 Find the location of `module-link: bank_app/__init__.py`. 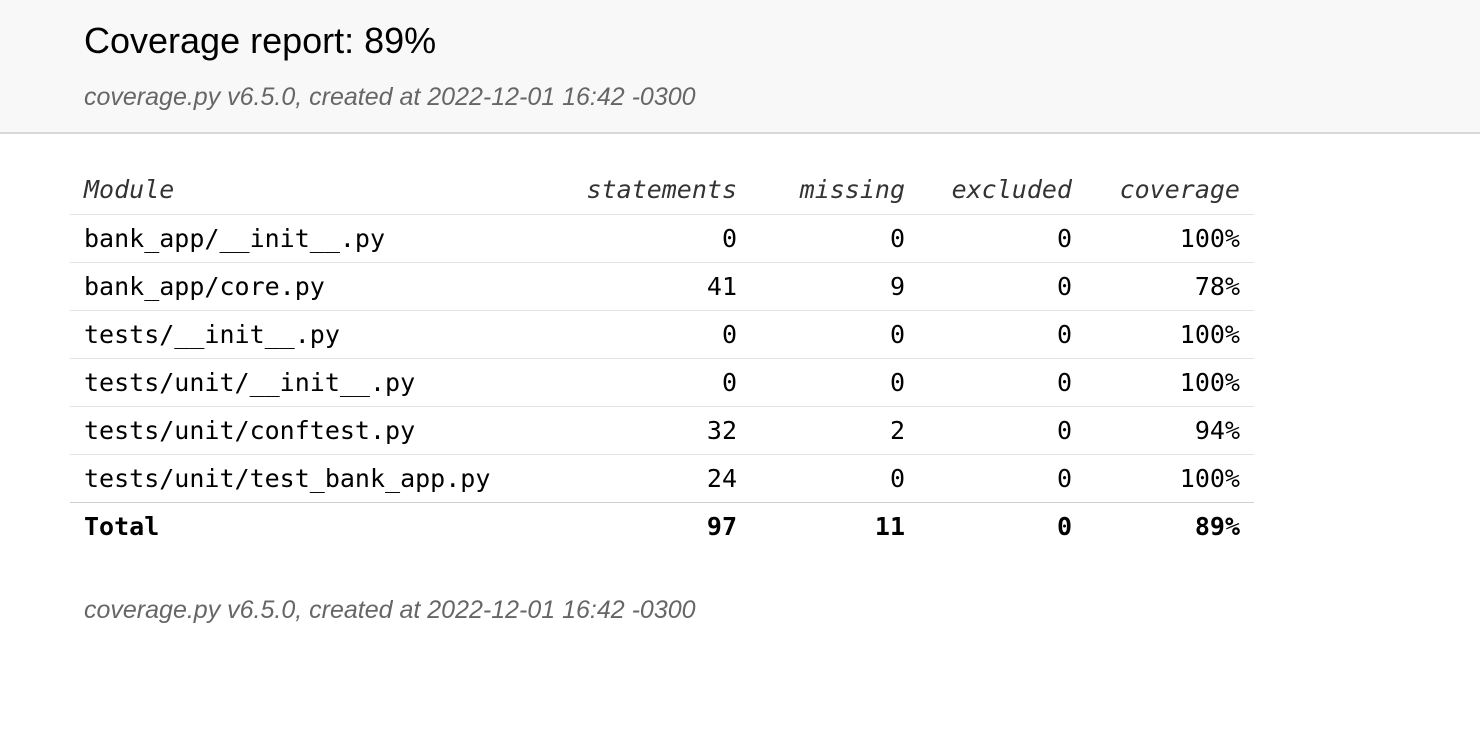

module-link: bank_app/__init__.py is located at coordinates (312, 238).